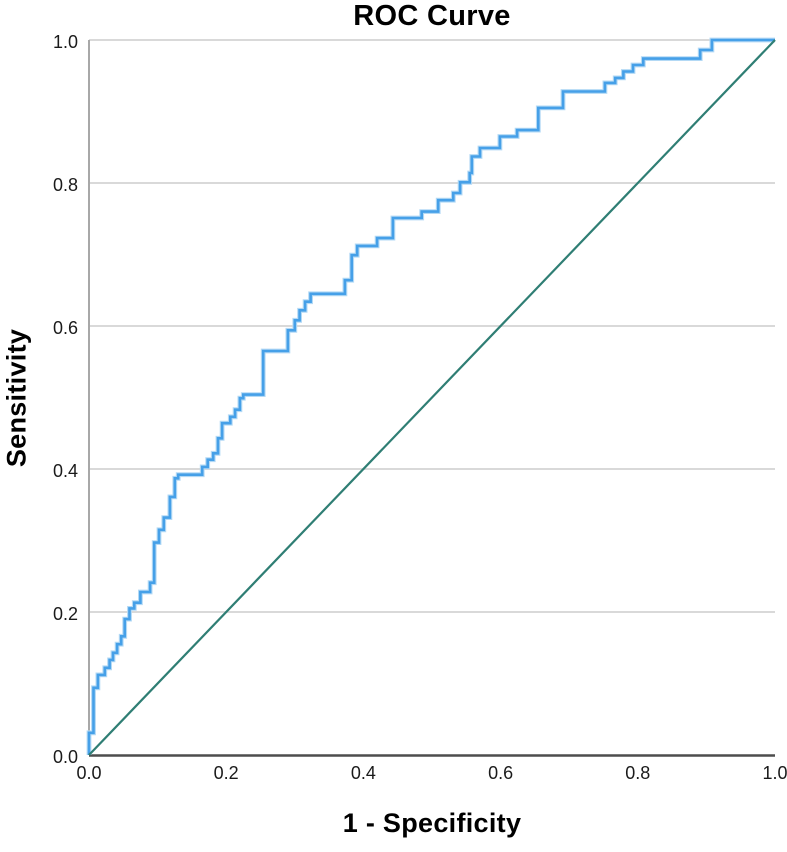  What do you see at coordinates (65, 42) in the screenshot?
I see `y-tick-label-1.0: 1.0` at bounding box center [65, 42].